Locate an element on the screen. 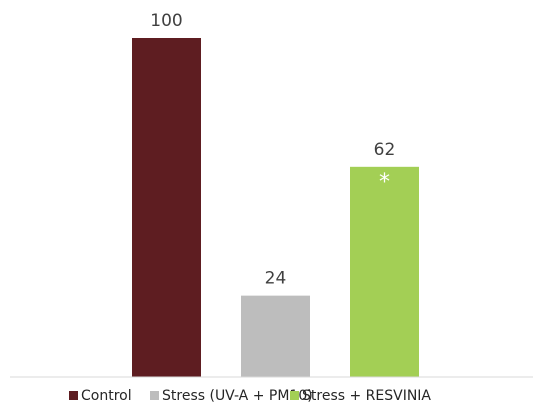  bar-control is located at coordinates (166, 207).